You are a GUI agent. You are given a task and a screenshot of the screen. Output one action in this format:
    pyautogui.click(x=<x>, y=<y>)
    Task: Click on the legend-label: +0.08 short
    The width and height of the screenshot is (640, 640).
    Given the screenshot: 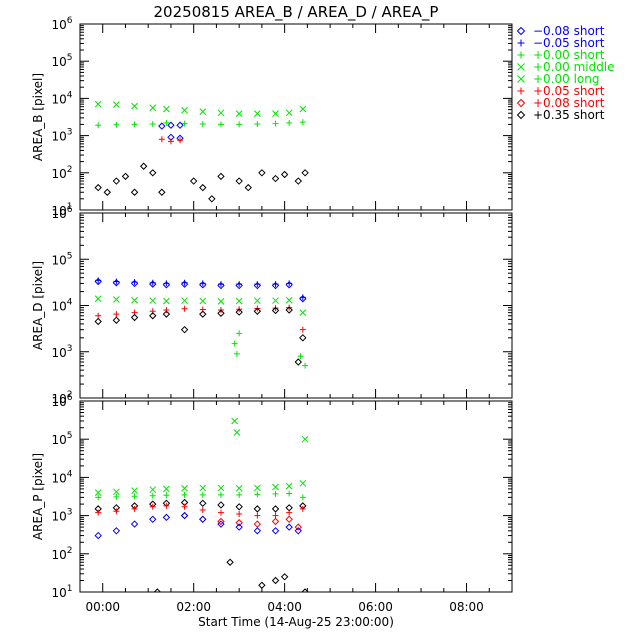 What is the action you would take?
    pyautogui.click(x=569, y=103)
    